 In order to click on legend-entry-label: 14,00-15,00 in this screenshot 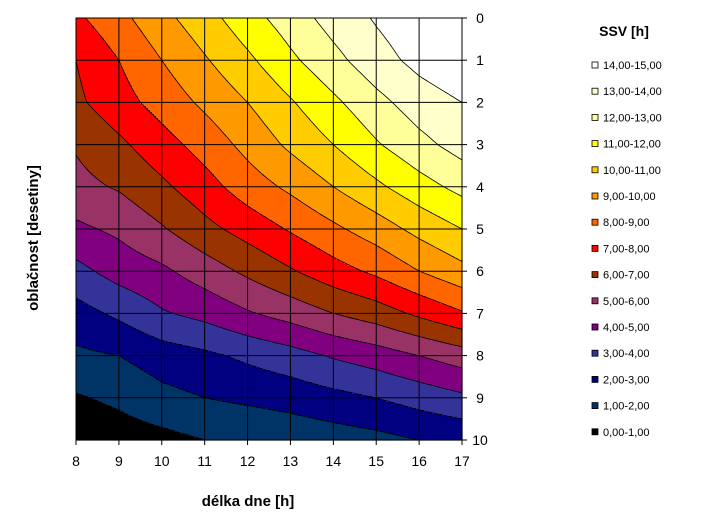, I will do `click(632, 66)`.